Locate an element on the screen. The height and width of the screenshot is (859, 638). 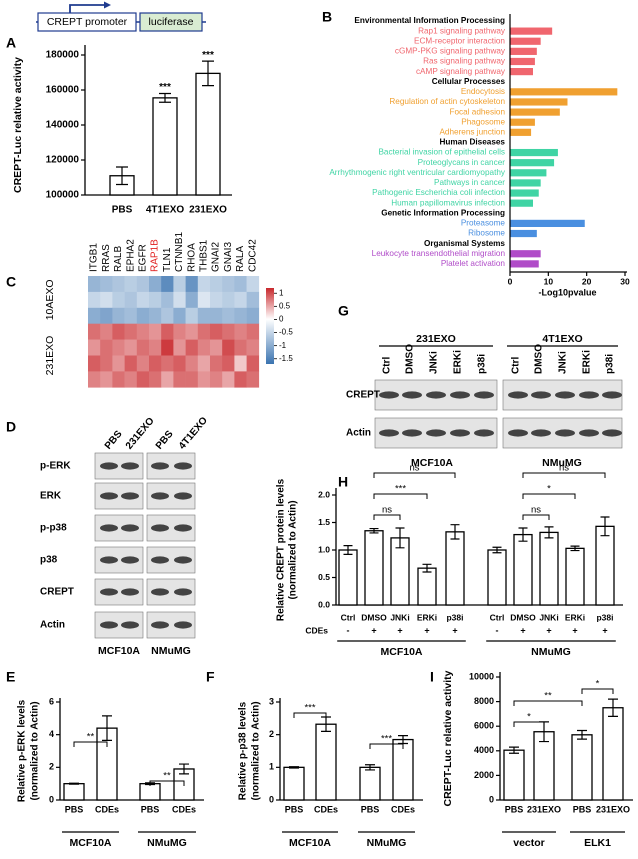
lane-label: ERKi is located at coordinates (587, 362).